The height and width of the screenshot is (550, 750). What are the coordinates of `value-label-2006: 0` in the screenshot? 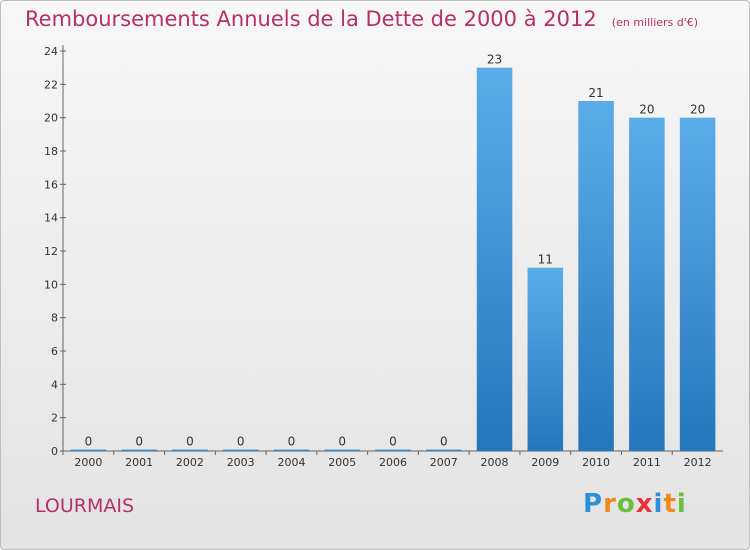 It's located at (393, 442).